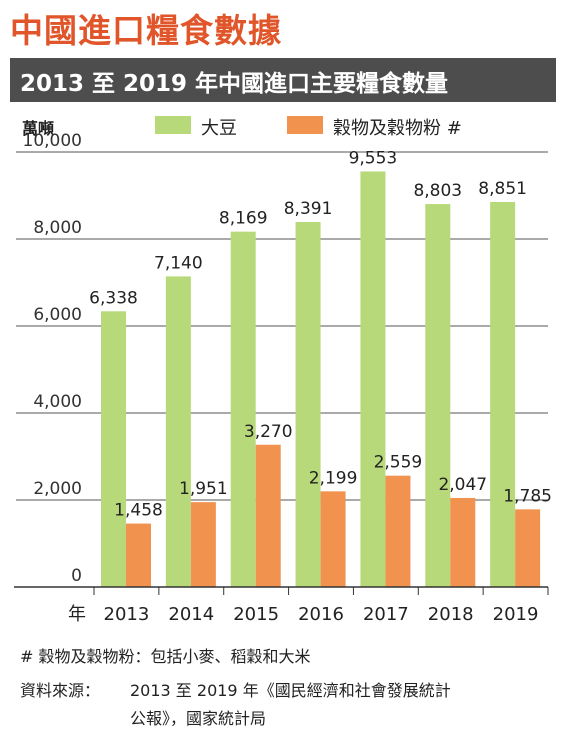 Image resolution: width=566 pixels, height=737 pixels. Describe the element at coordinates (138, 511) in the screenshot. I see `data-label: 1,458` at that location.